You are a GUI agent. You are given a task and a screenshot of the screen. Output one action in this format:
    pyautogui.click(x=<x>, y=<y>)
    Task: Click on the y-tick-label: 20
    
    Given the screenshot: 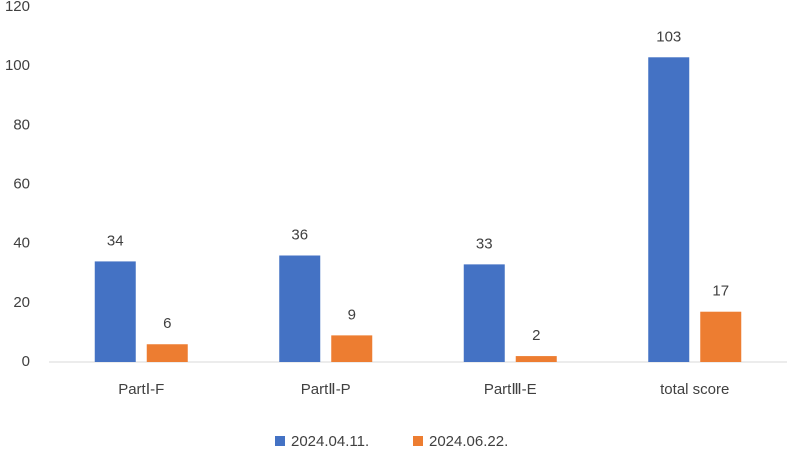 What is the action you would take?
    pyautogui.click(x=21, y=302)
    